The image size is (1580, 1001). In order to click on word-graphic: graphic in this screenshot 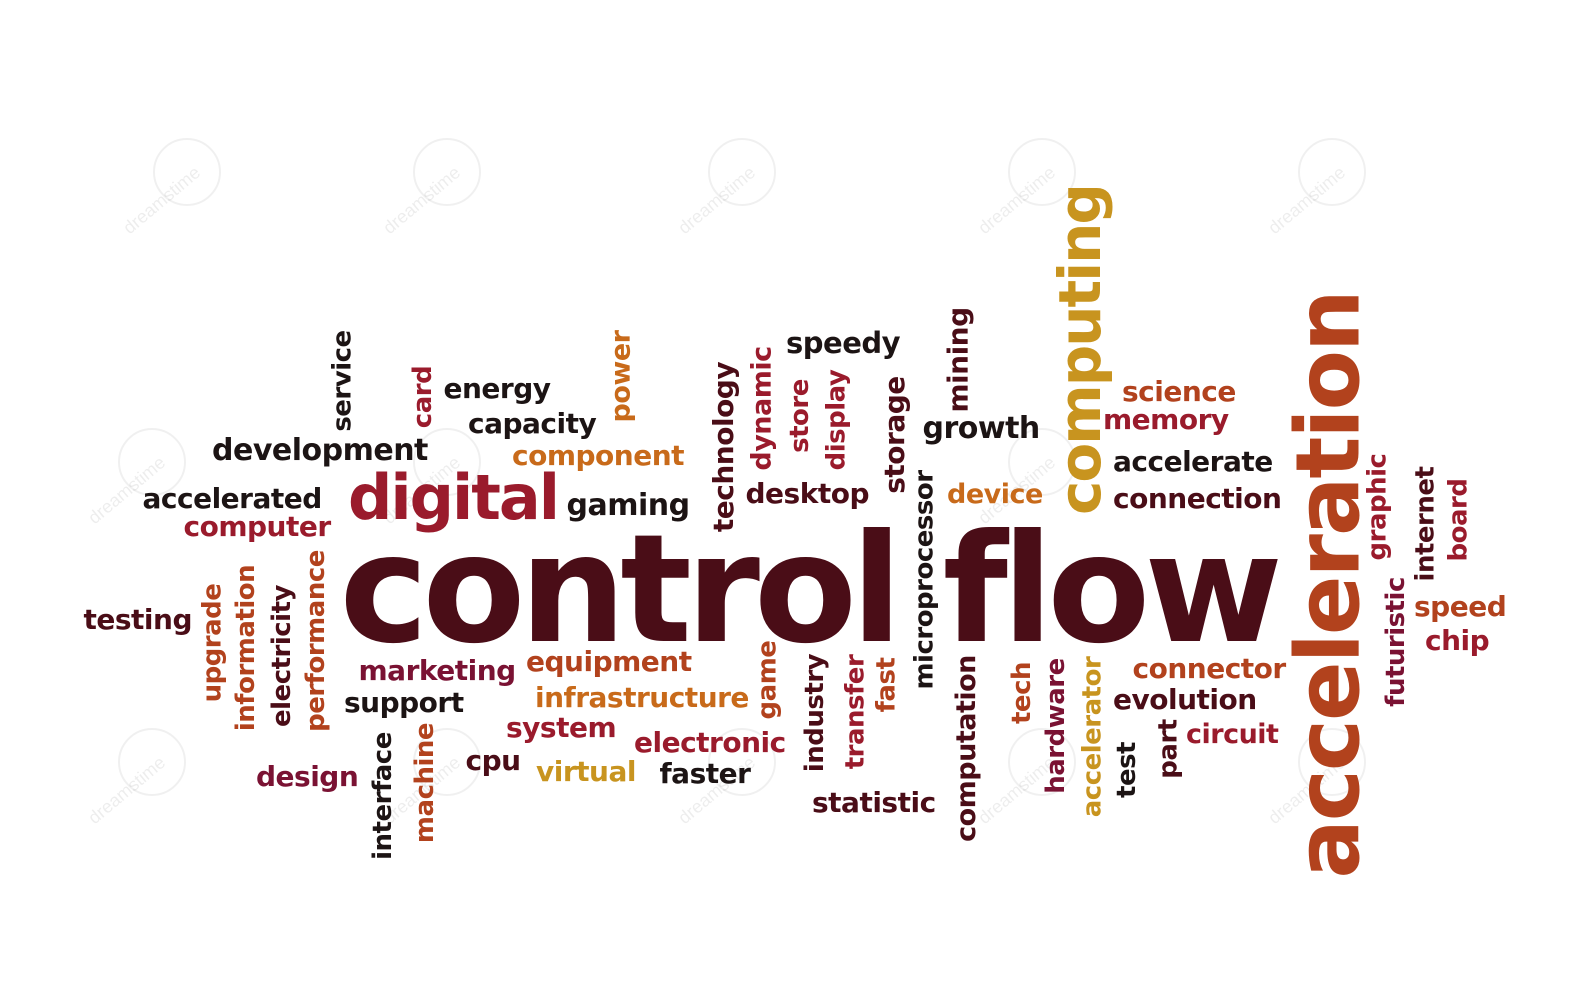, I will do `click(1376, 507)`.